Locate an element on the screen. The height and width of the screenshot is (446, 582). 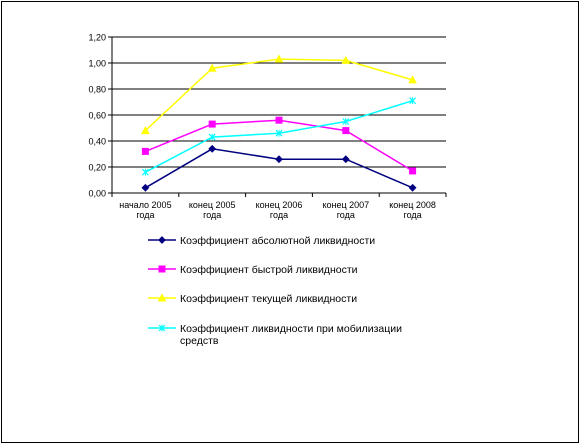
legend-label-line: Коэффициент ликвидности при мобилизации is located at coordinates (291, 329).